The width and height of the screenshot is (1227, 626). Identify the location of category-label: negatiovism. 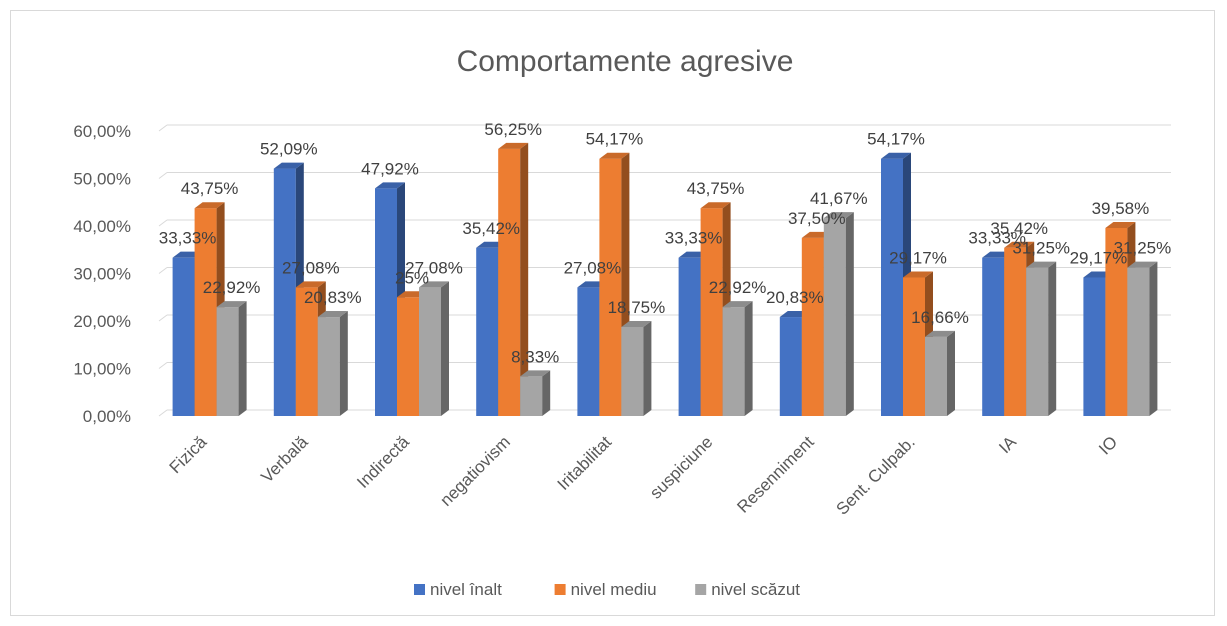
(475, 471).